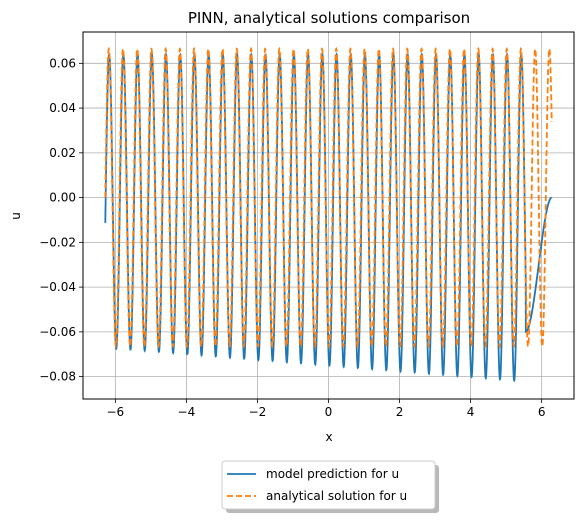 Image resolution: width=587 pixels, height=520 pixels. Describe the element at coordinates (329, 18) in the screenshot. I see `chart-title: PINN, analytical solutions comparison` at that location.